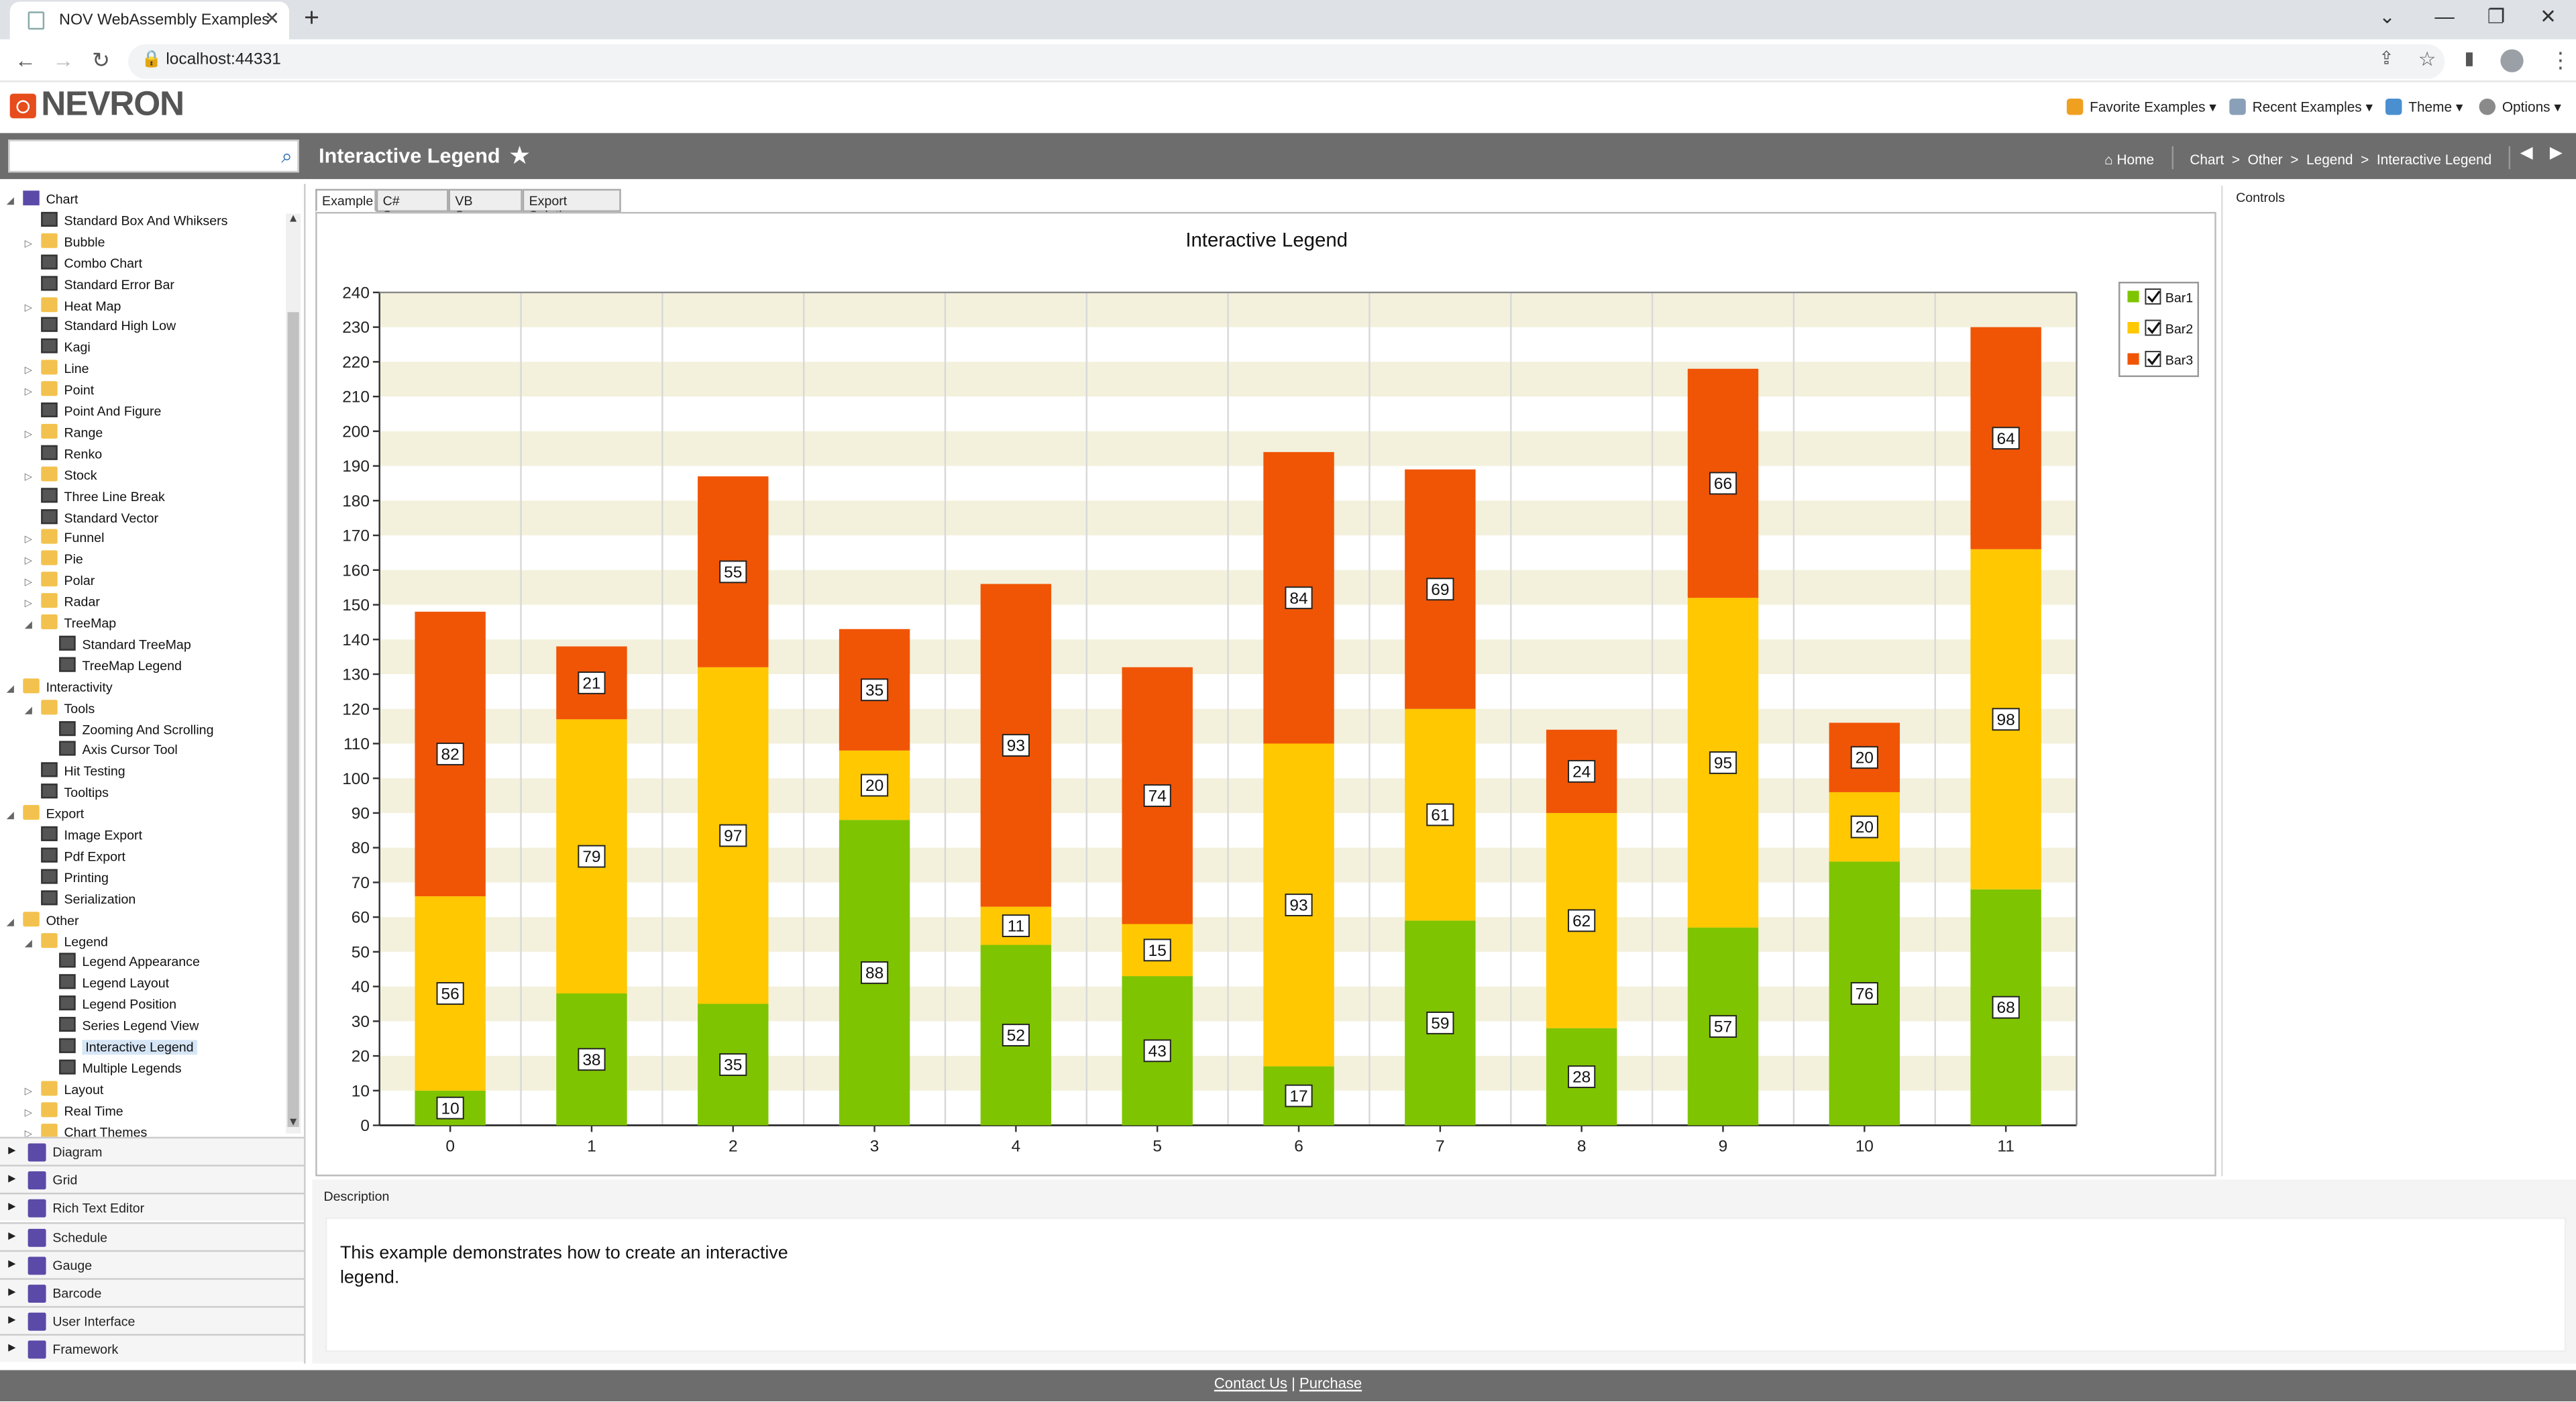  I want to click on recent-examples-menu: Recent Examples ▾, so click(2301, 107).